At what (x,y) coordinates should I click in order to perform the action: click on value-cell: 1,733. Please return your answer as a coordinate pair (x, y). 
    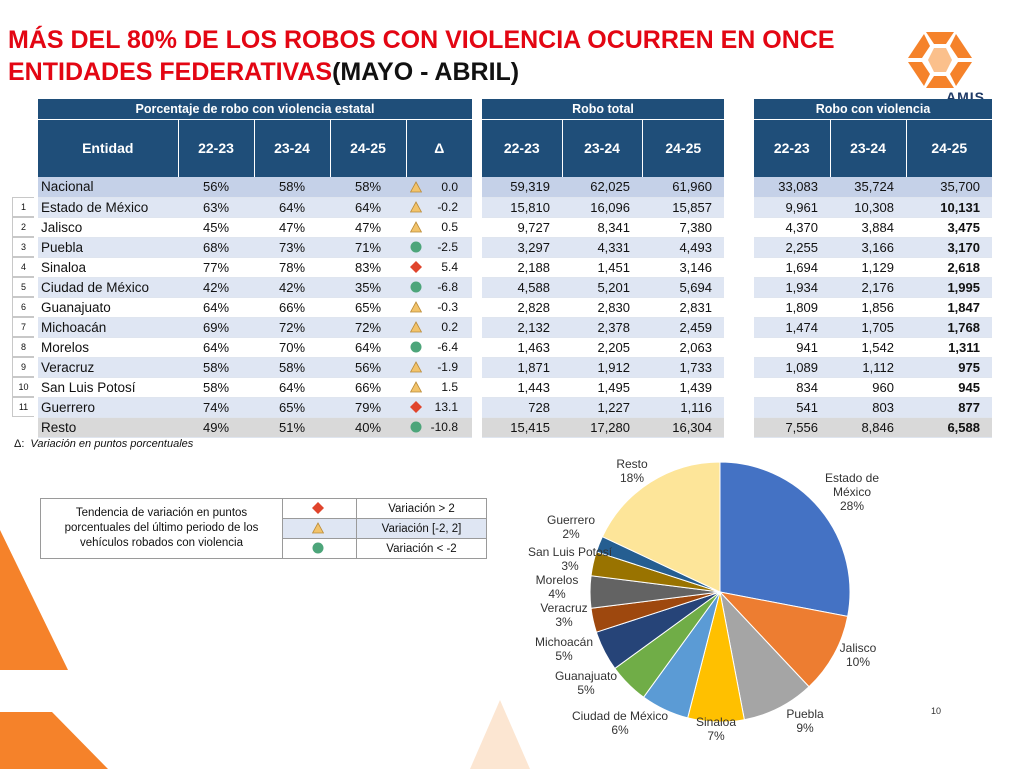
    Looking at the image, I should click on (683, 367).